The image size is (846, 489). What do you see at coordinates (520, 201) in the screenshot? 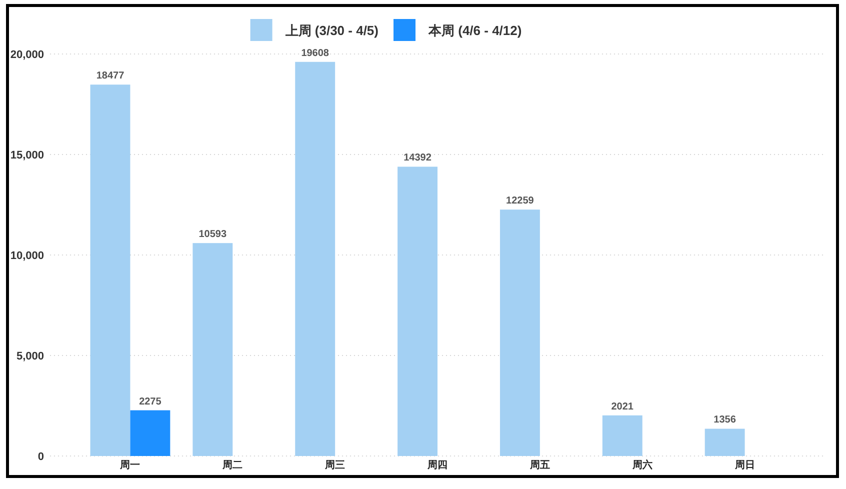
I see `data-label: 12259` at bounding box center [520, 201].